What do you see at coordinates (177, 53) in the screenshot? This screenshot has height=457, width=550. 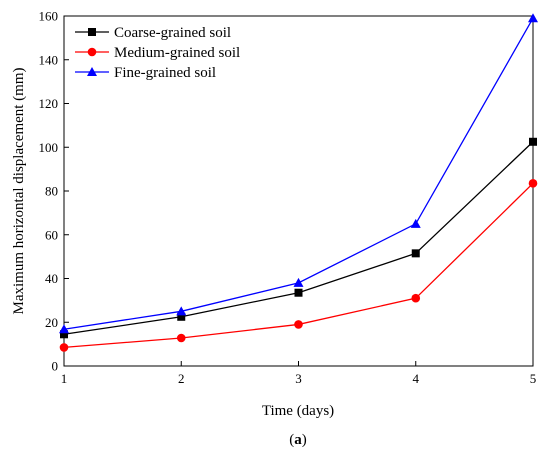 I see `legend-label: Medium-grained soil` at bounding box center [177, 53].